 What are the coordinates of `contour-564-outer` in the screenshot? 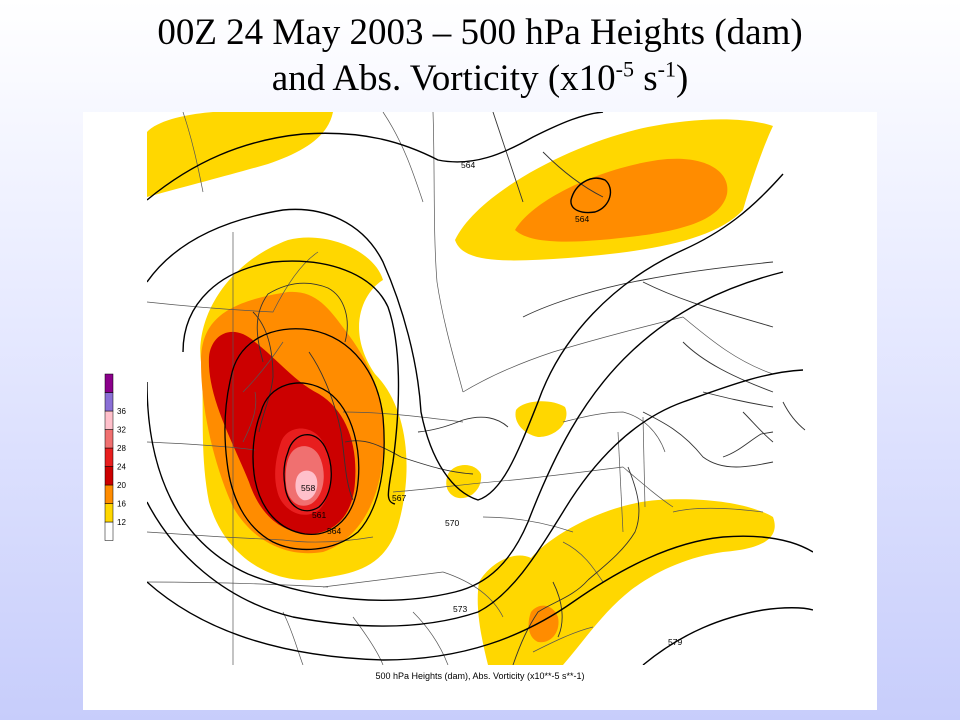 It's located at (375, 156).